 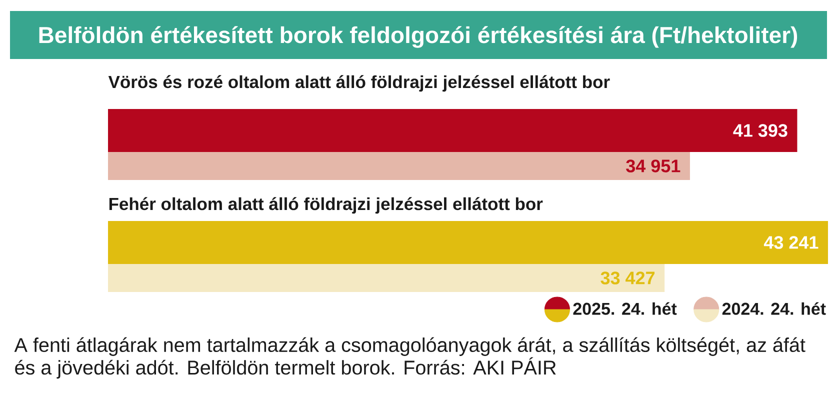 What do you see at coordinates (774, 308) in the screenshot?
I see `legend-label: 2024. 24. hét` at bounding box center [774, 308].